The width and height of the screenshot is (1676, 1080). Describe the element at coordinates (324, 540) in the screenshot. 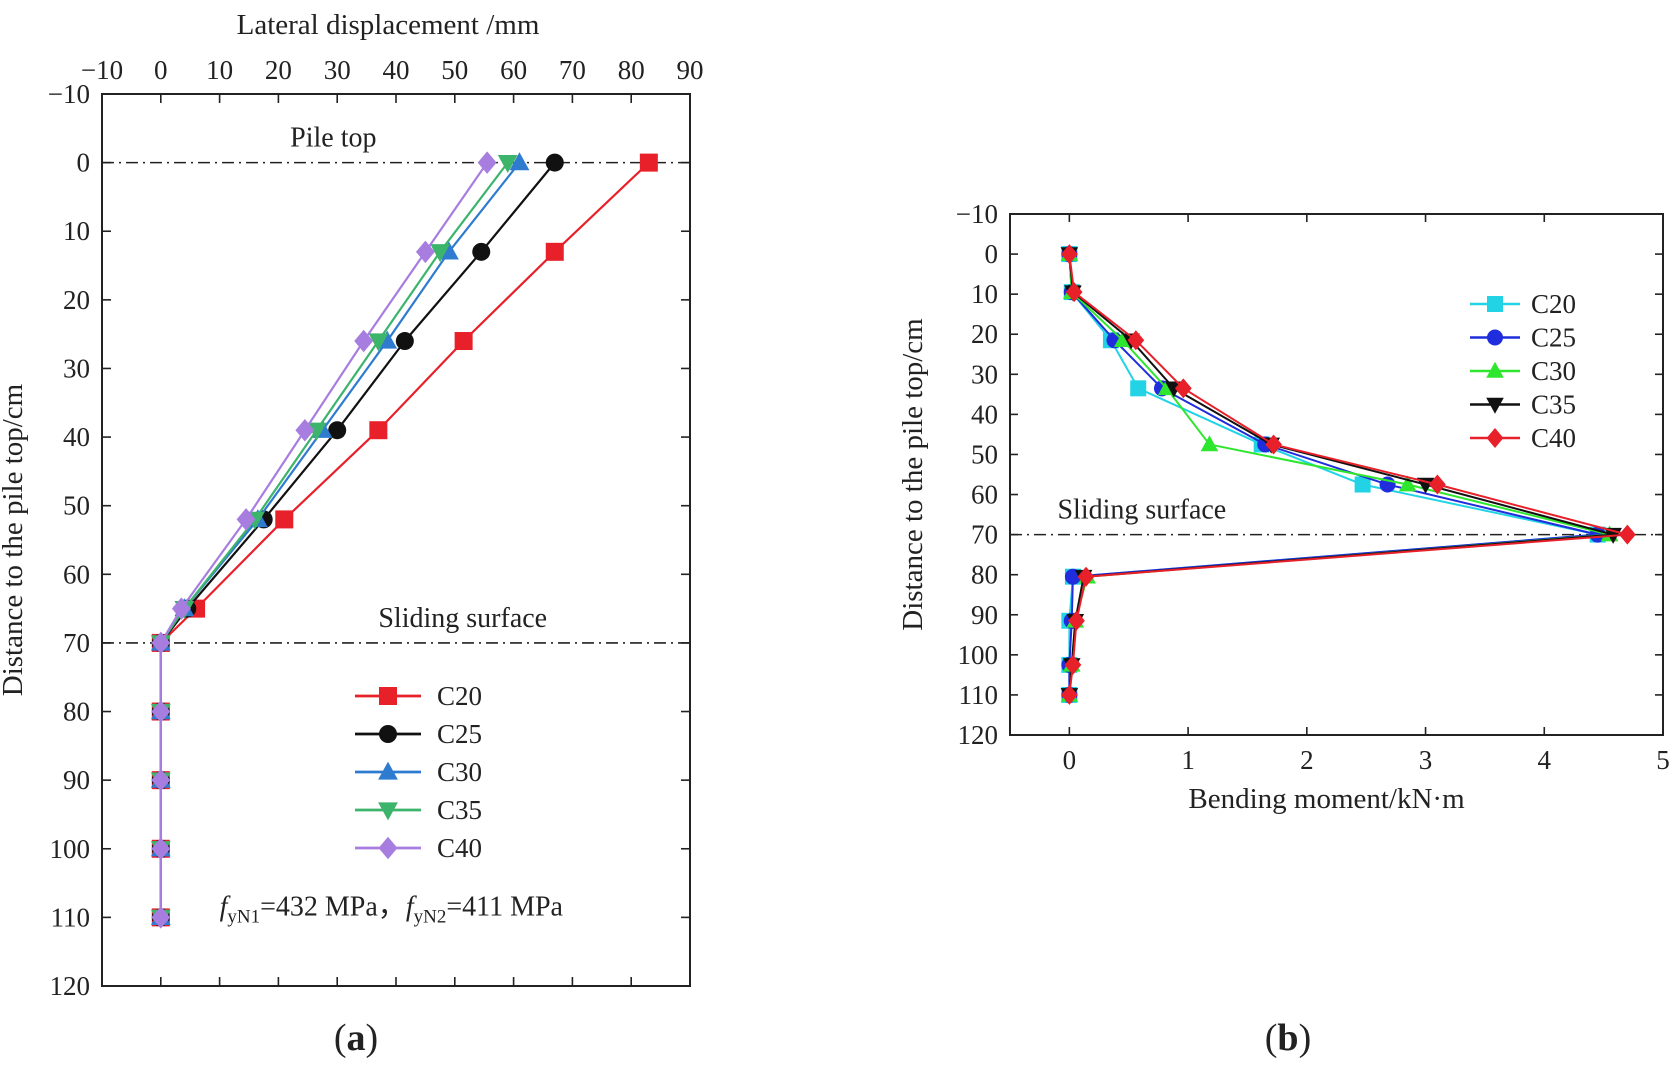

I see `series-C40` at that location.